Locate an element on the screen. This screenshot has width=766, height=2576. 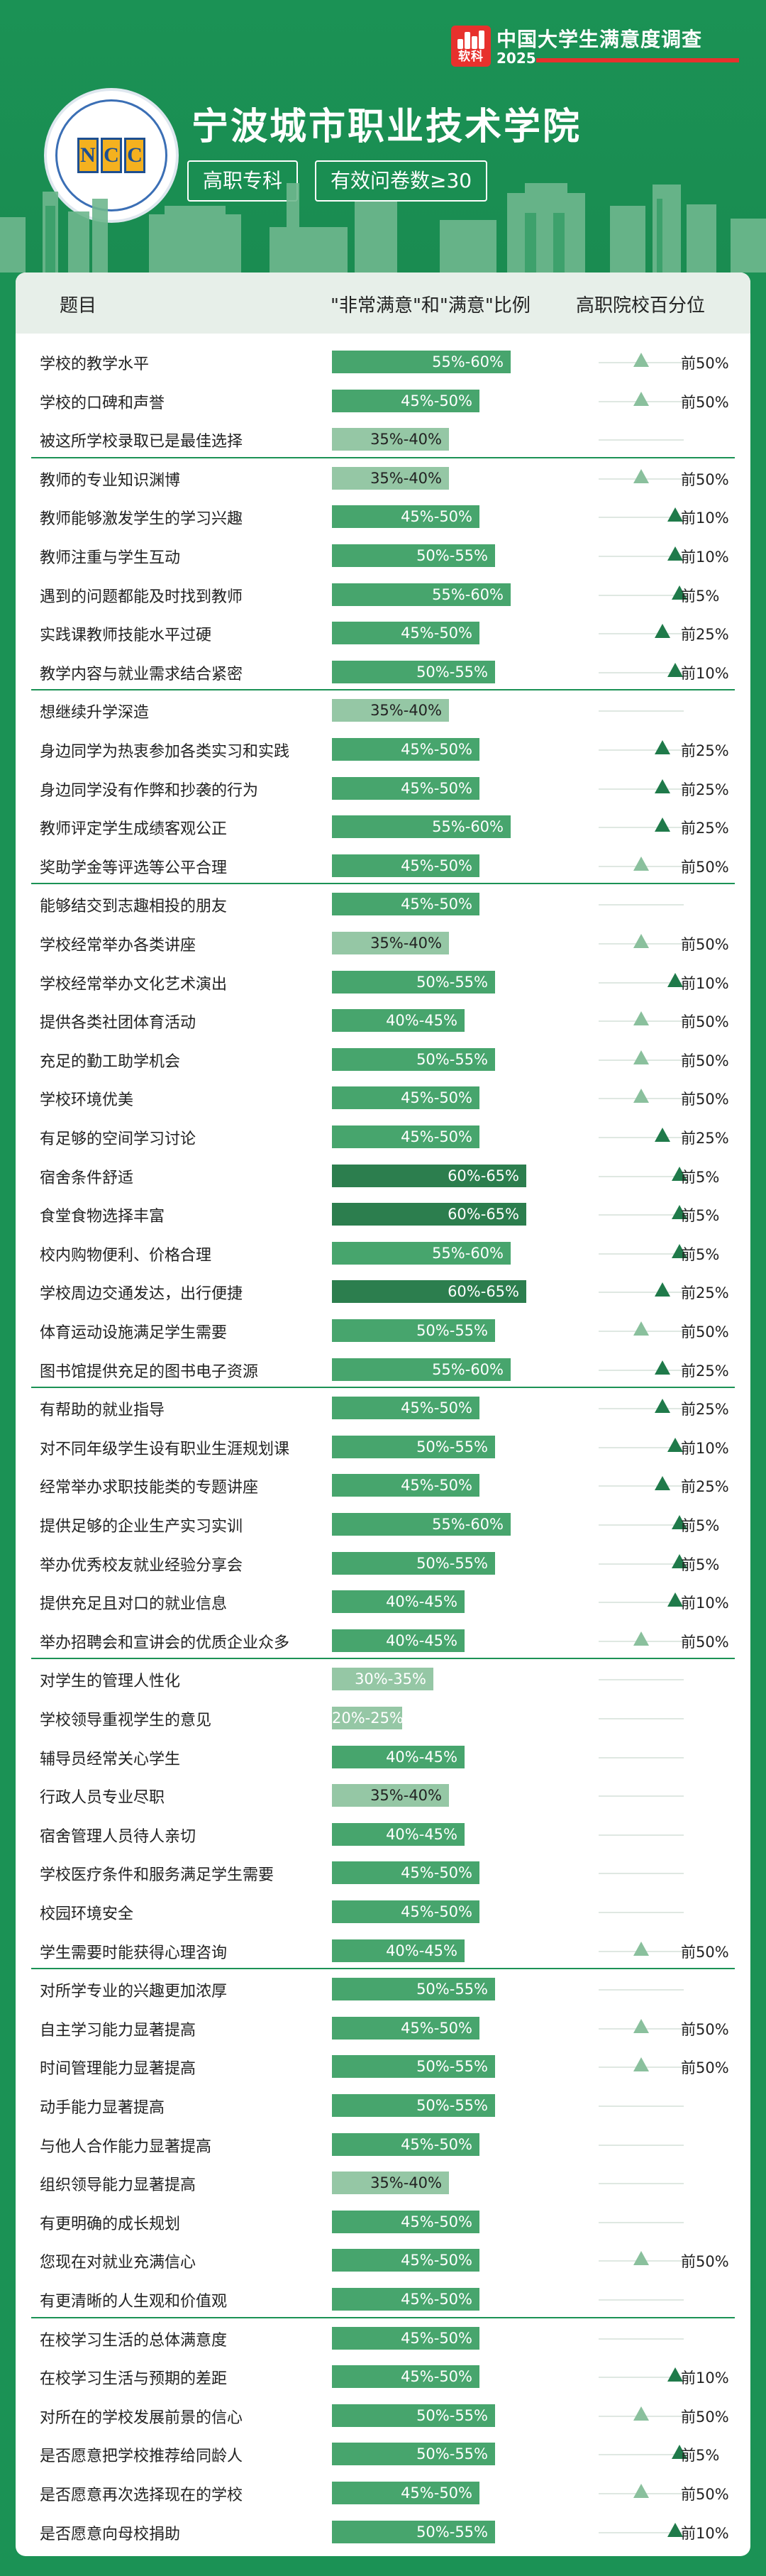
question-label: 提供足够的企业生产实习实训 is located at coordinates (141, 1527).